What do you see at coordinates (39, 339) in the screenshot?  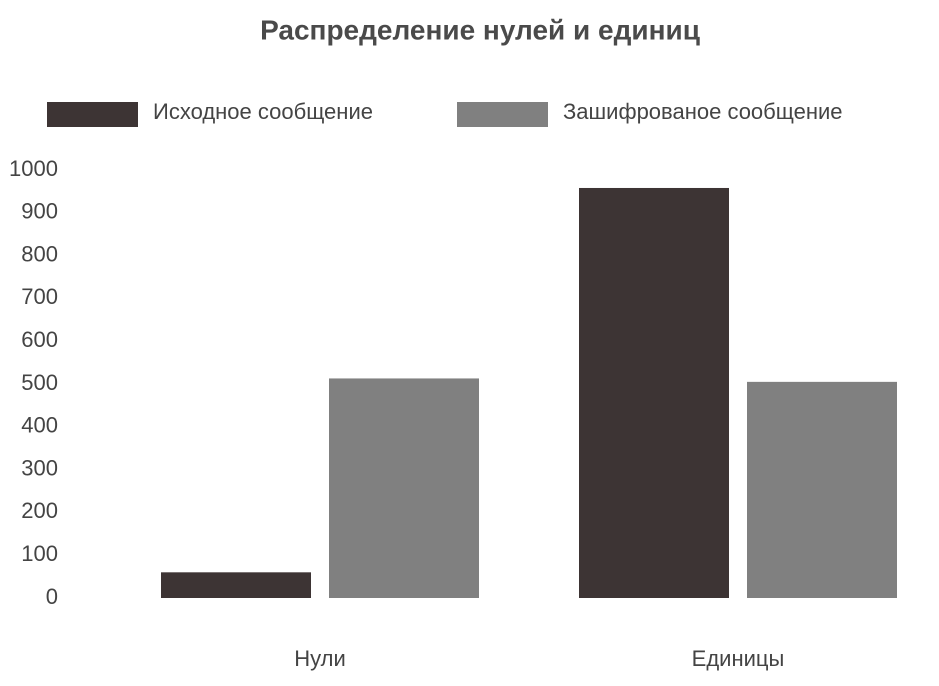 I see `y-tick-label: 600` at bounding box center [39, 339].